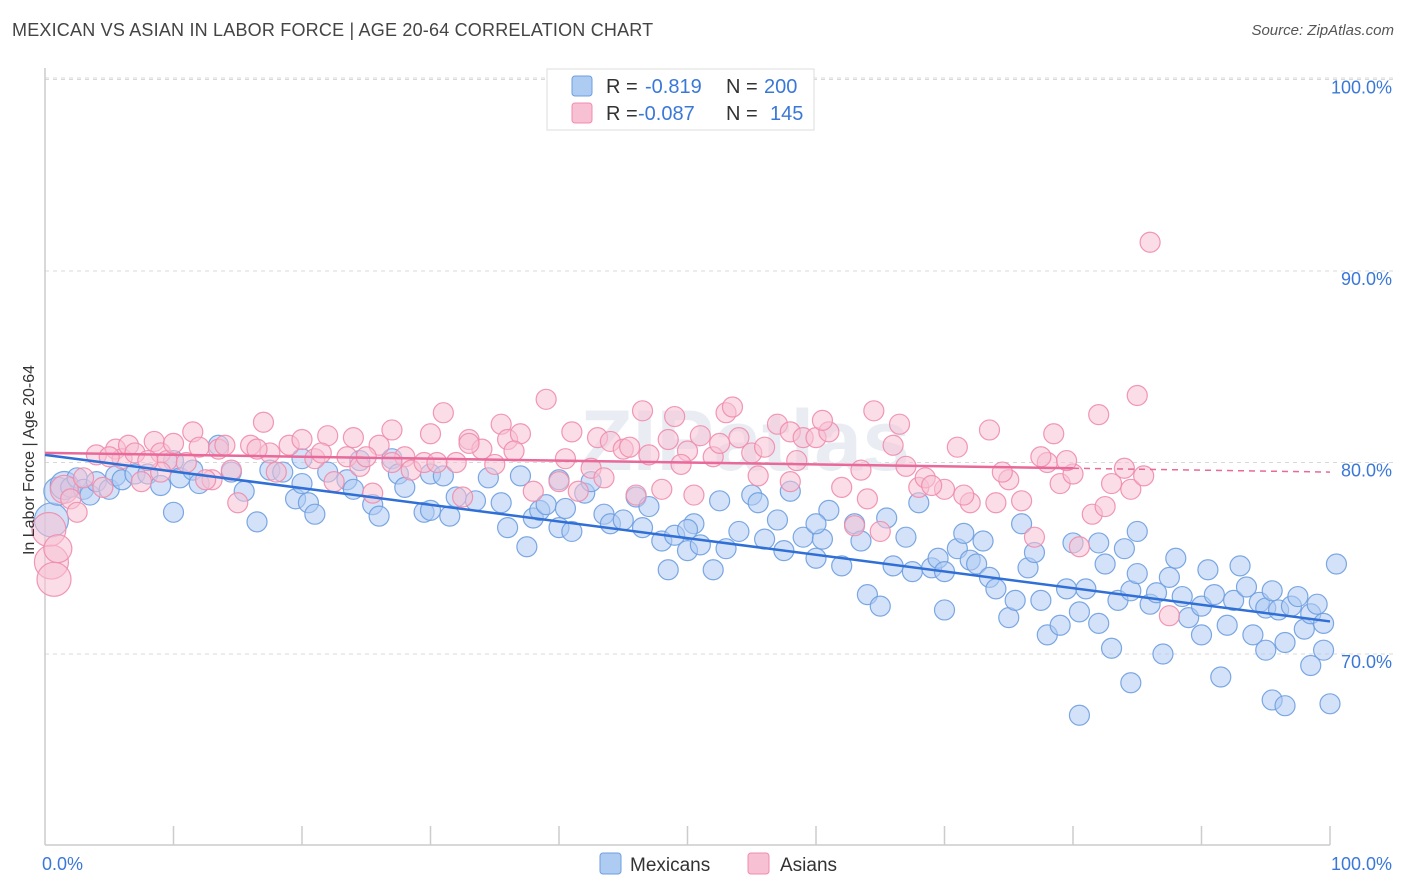 This screenshot has width=1406, height=892. What do you see at coordinates (582, 86) in the screenshot?
I see `legend-swatch-mexicans` at bounding box center [582, 86].